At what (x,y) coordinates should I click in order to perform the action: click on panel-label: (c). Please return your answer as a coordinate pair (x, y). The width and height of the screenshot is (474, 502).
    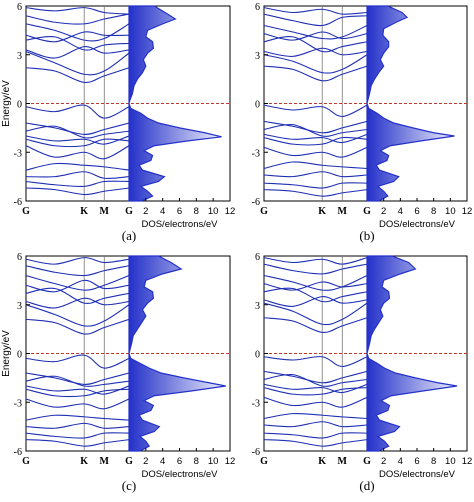
    Looking at the image, I should click on (129, 485).